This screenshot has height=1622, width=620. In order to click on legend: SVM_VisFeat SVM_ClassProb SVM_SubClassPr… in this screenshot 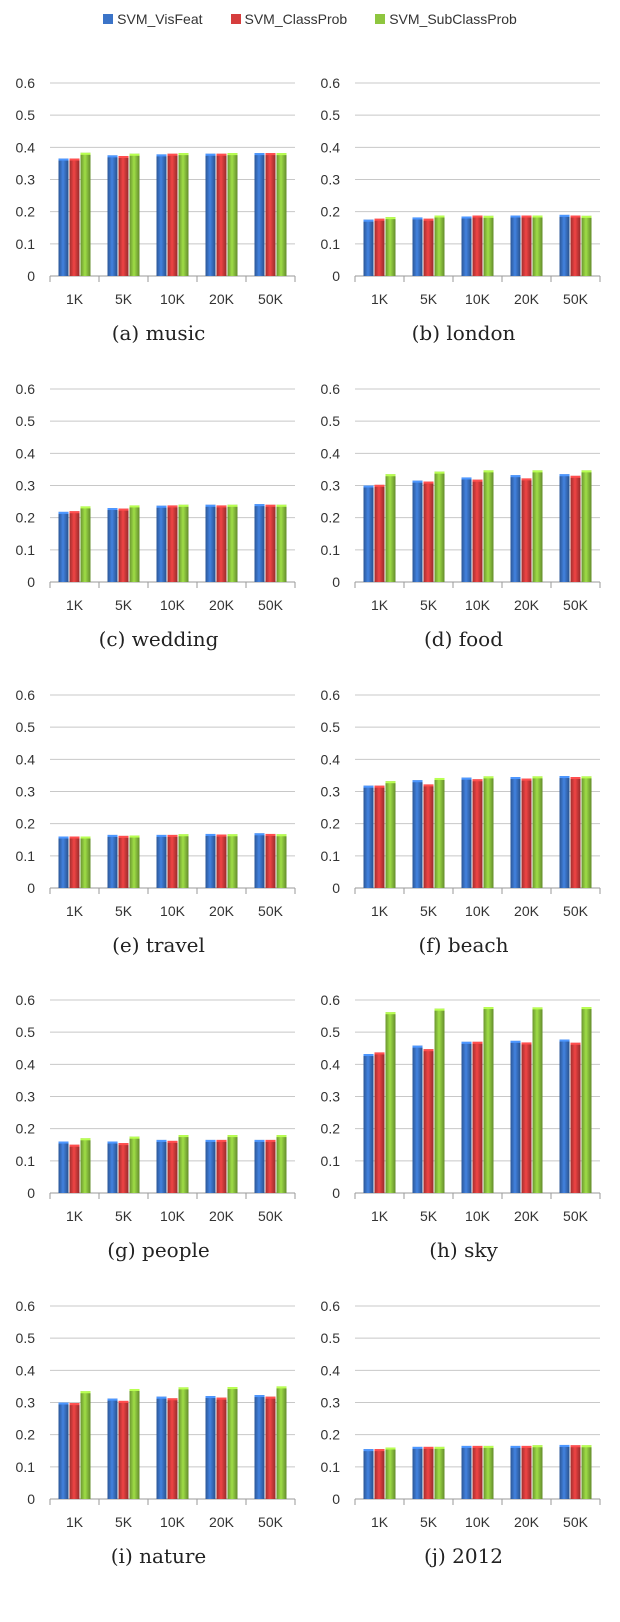, I will do `click(310, 19)`.